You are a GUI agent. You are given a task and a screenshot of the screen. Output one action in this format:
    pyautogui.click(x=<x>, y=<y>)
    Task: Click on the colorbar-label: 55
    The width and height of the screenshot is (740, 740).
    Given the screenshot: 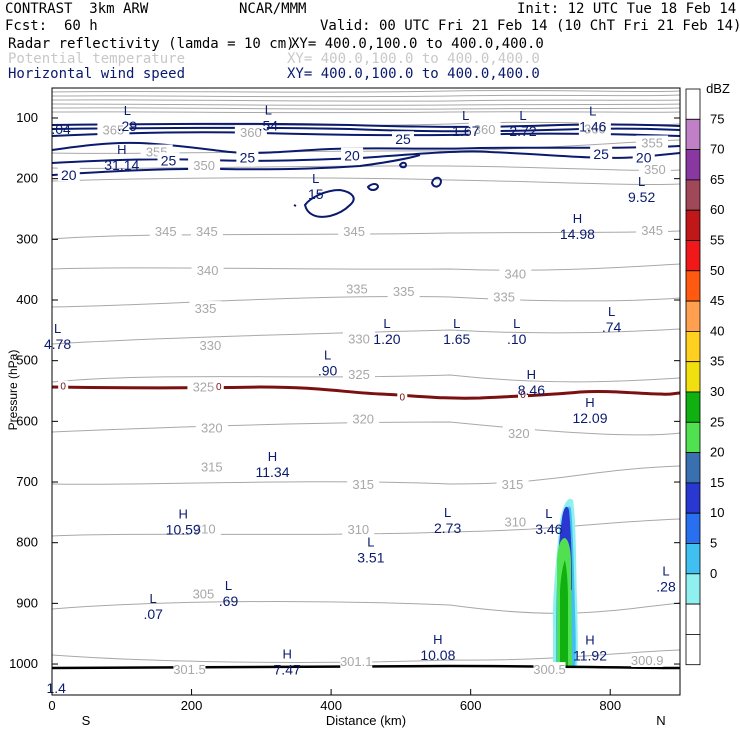 What is the action you would take?
    pyautogui.click(x=717, y=240)
    